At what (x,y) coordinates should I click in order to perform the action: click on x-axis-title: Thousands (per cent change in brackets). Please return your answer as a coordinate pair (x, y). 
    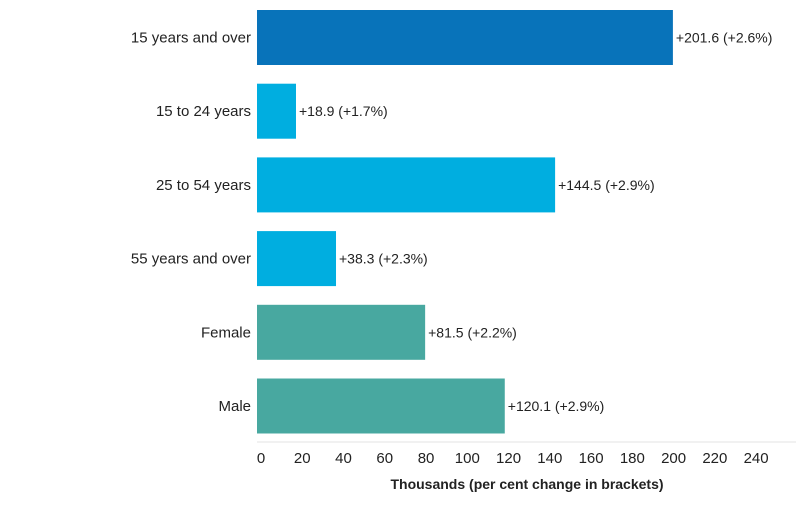
    Looking at the image, I should click on (526, 484).